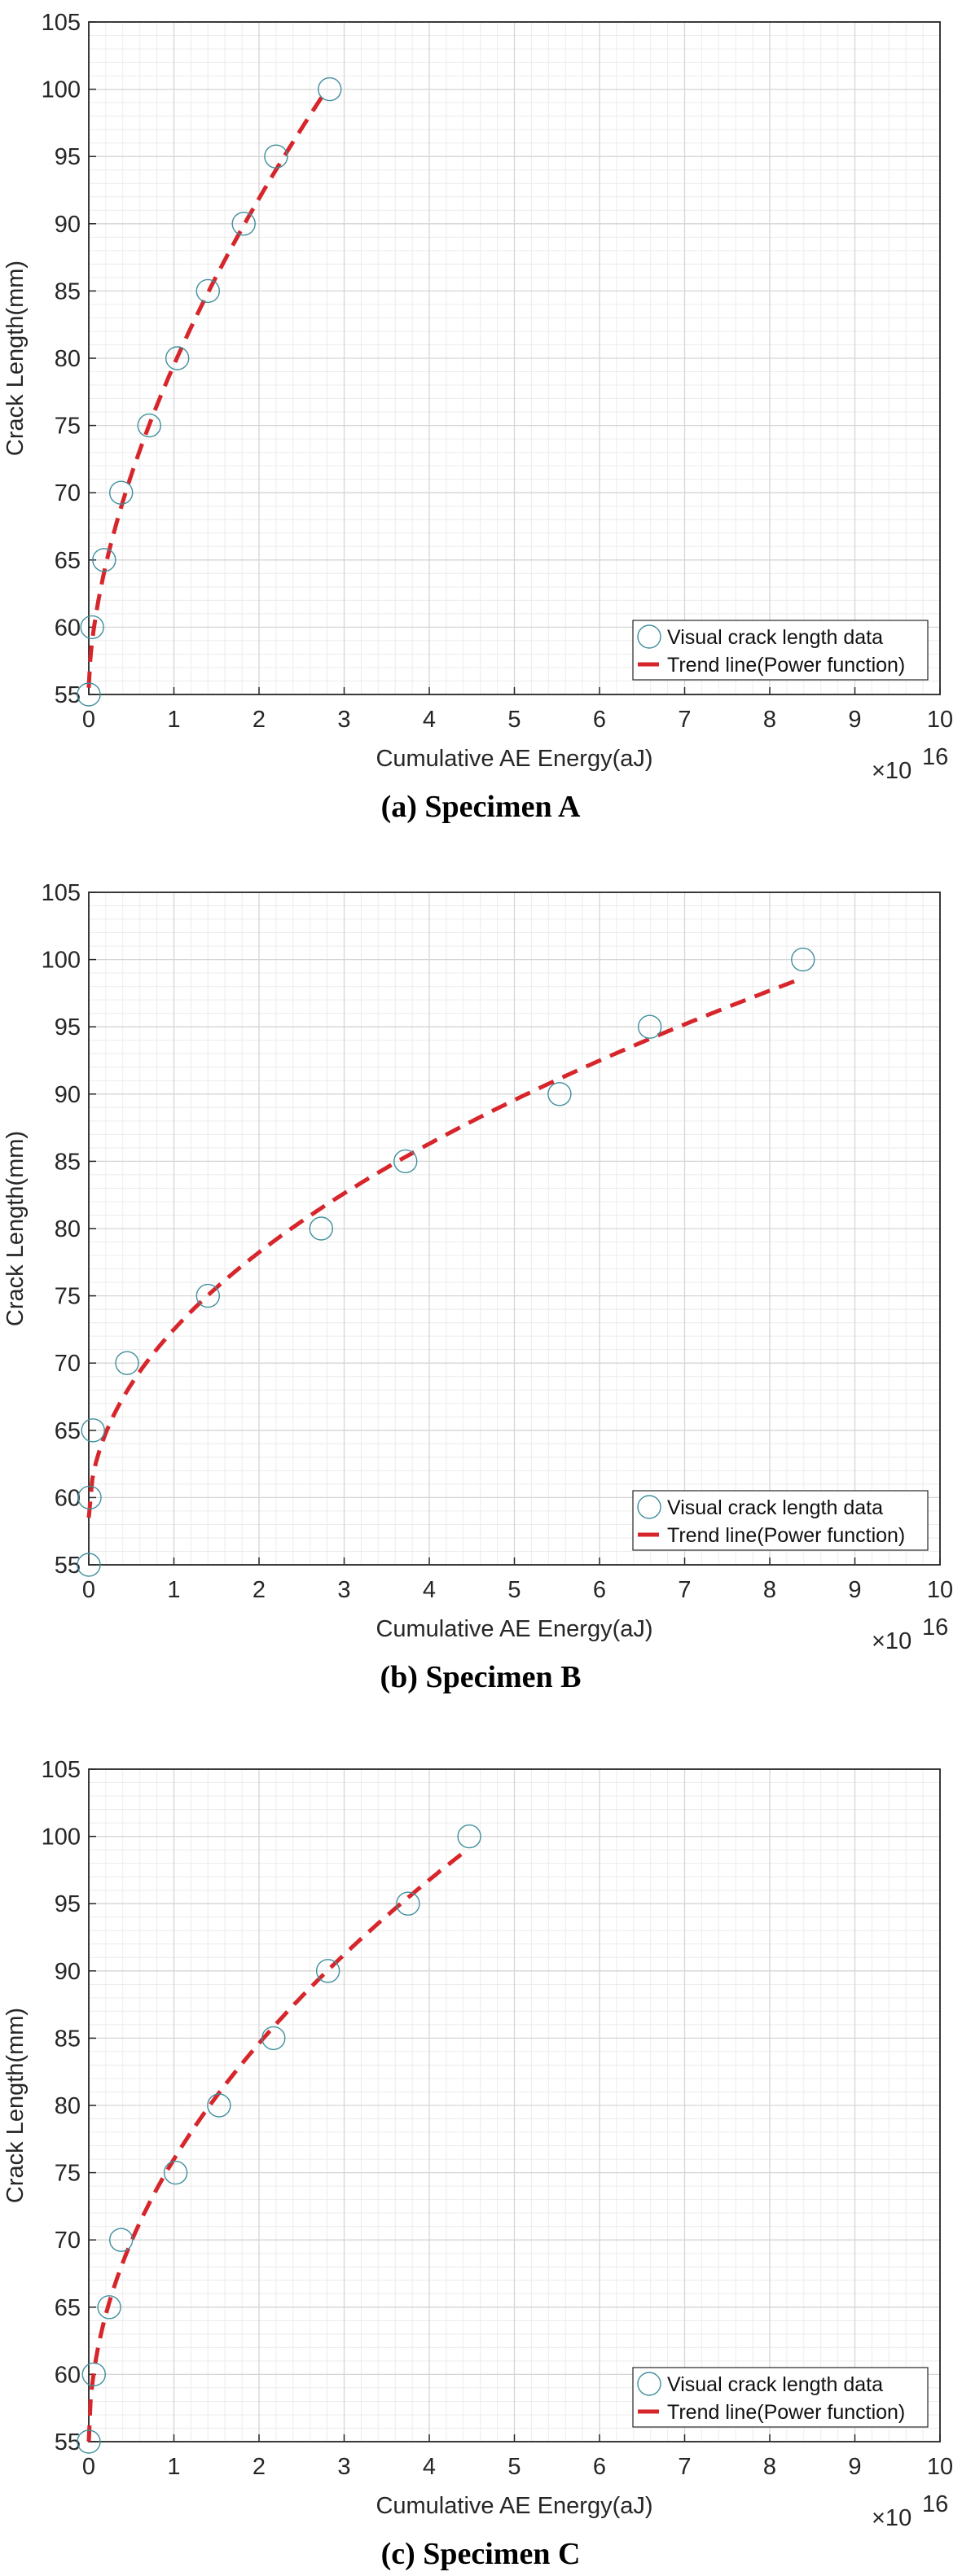 This screenshot has width=962, height=2576. Describe the element at coordinates (481, 1677) in the screenshot. I see `caption: (b) Specimen B` at that location.